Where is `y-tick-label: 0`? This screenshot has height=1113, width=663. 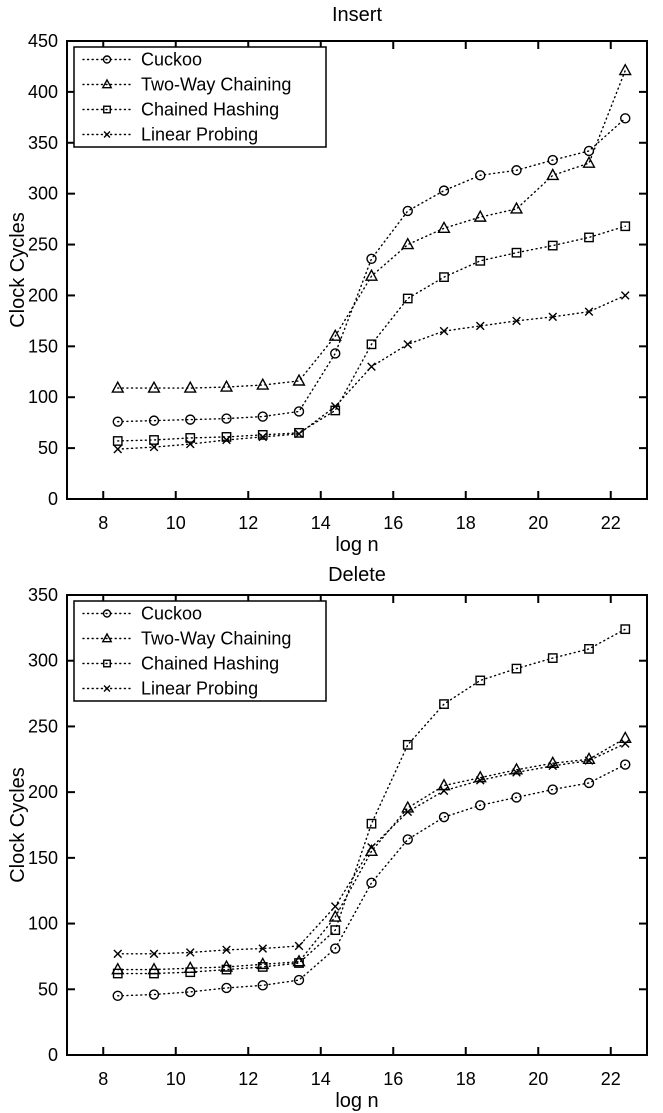 y-tick-label: 0 is located at coordinates (53, 499).